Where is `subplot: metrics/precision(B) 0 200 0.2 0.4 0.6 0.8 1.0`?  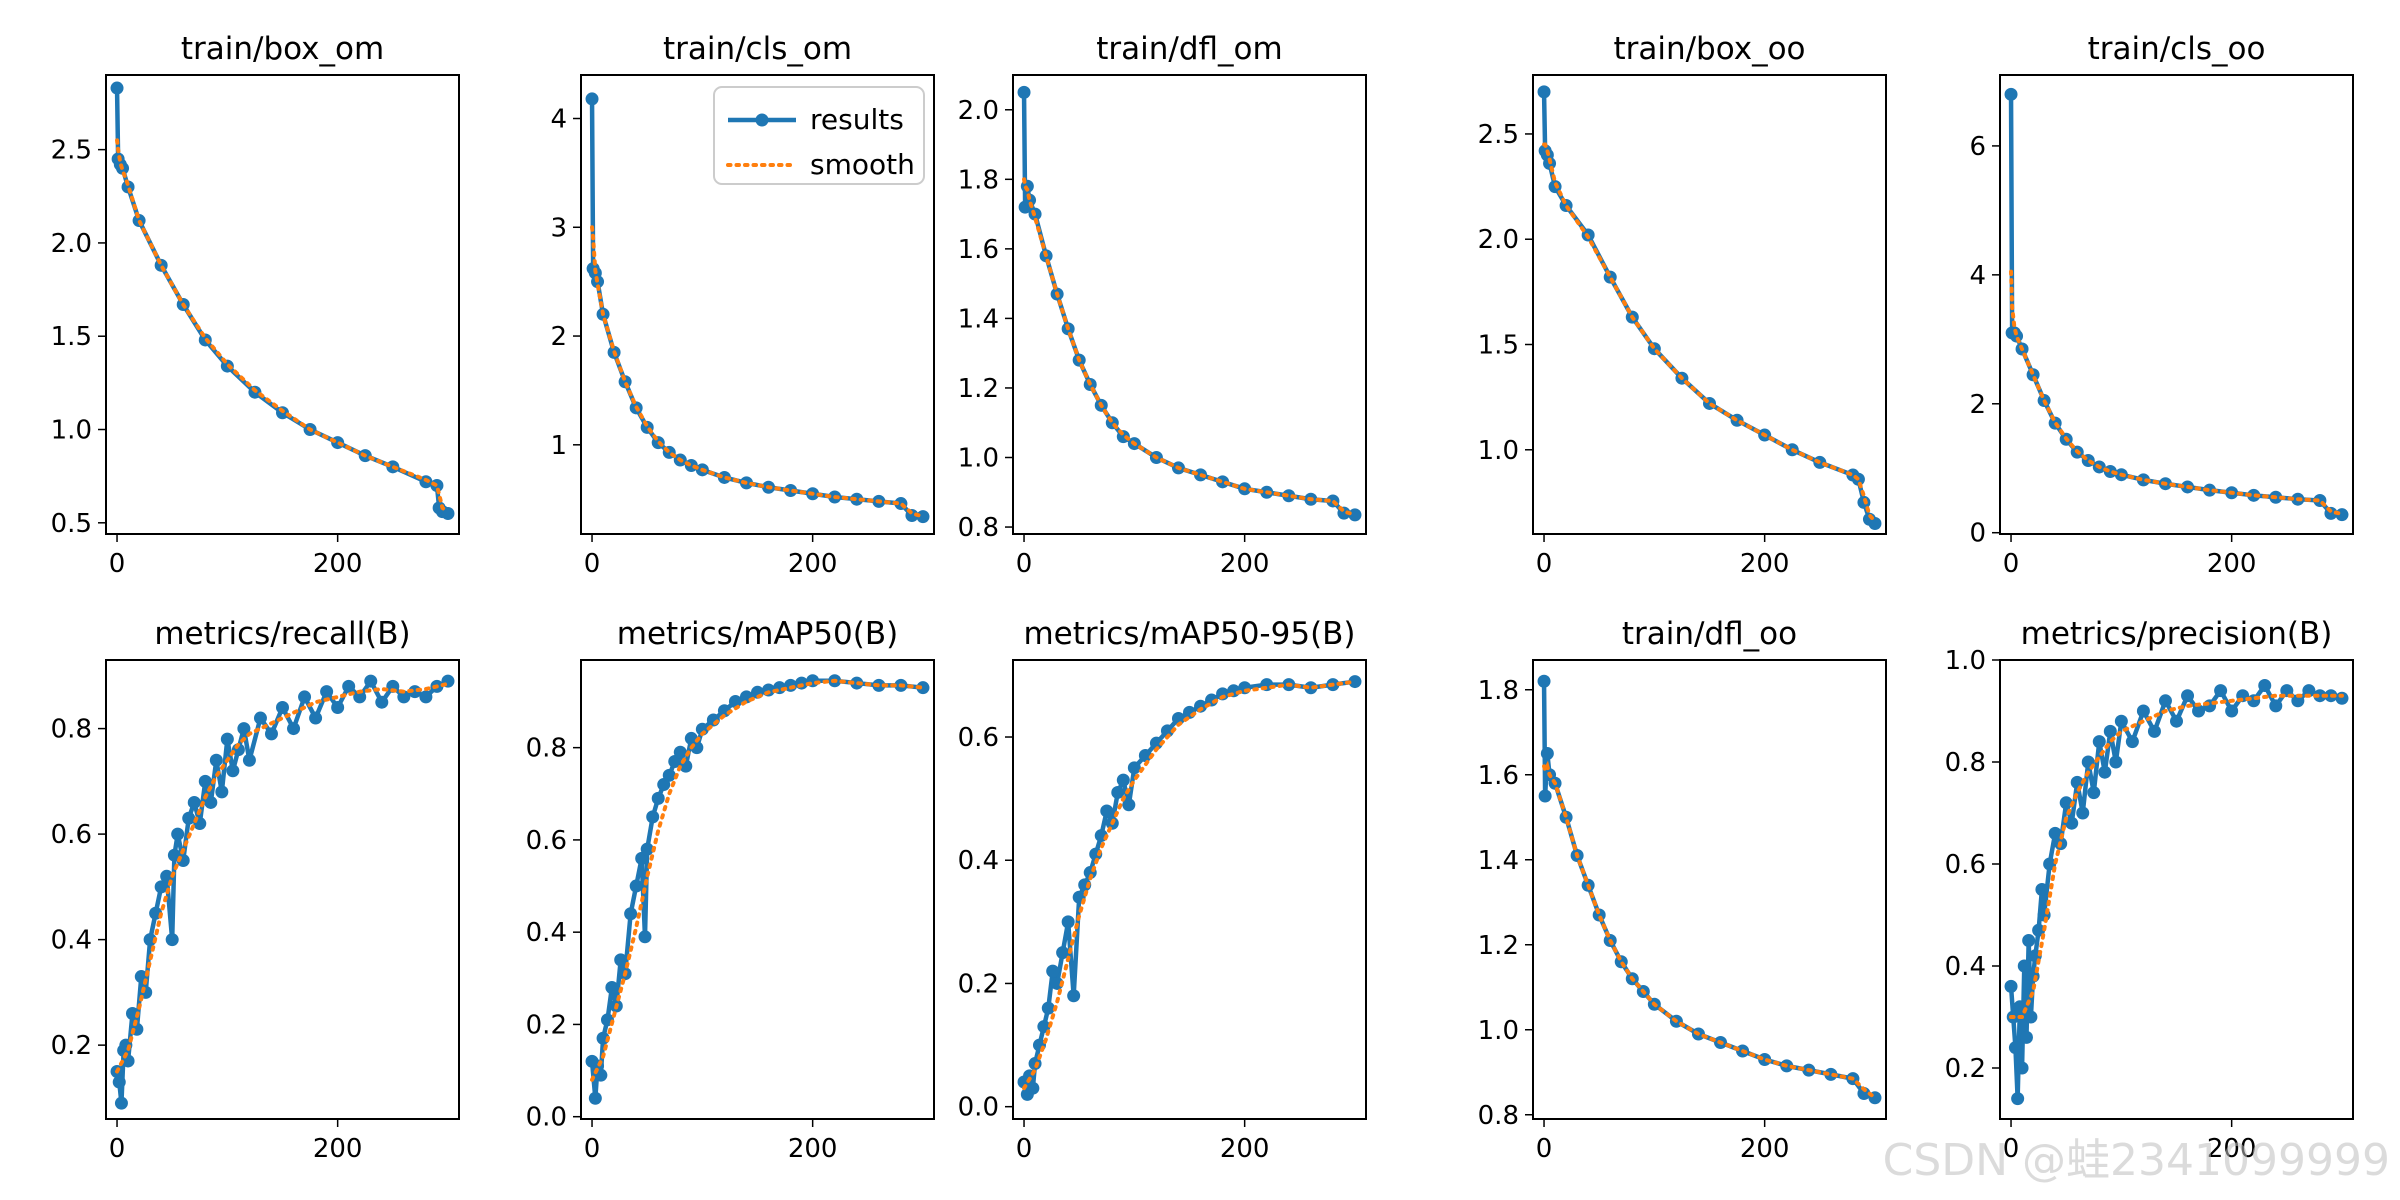 subplot: metrics/precision(B) 0 200 0.2 0.4 0.6 0.8 1.0 is located at coordinates (2149, 890).